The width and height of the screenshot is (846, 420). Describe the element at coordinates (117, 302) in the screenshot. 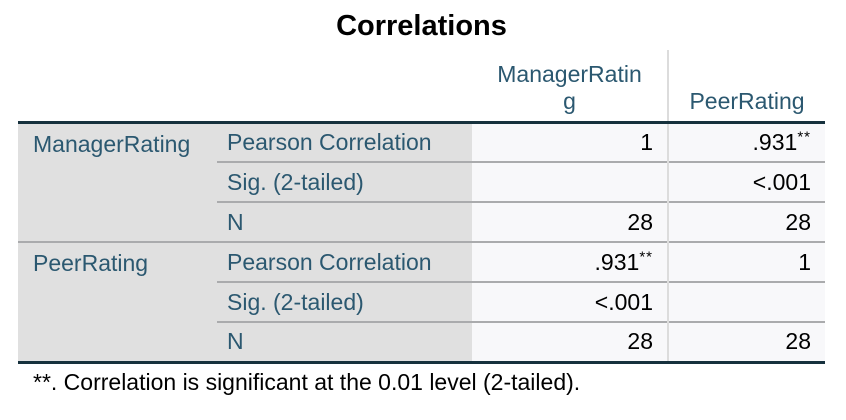

I see `row-label-peerrating: PeerRating` at that location.